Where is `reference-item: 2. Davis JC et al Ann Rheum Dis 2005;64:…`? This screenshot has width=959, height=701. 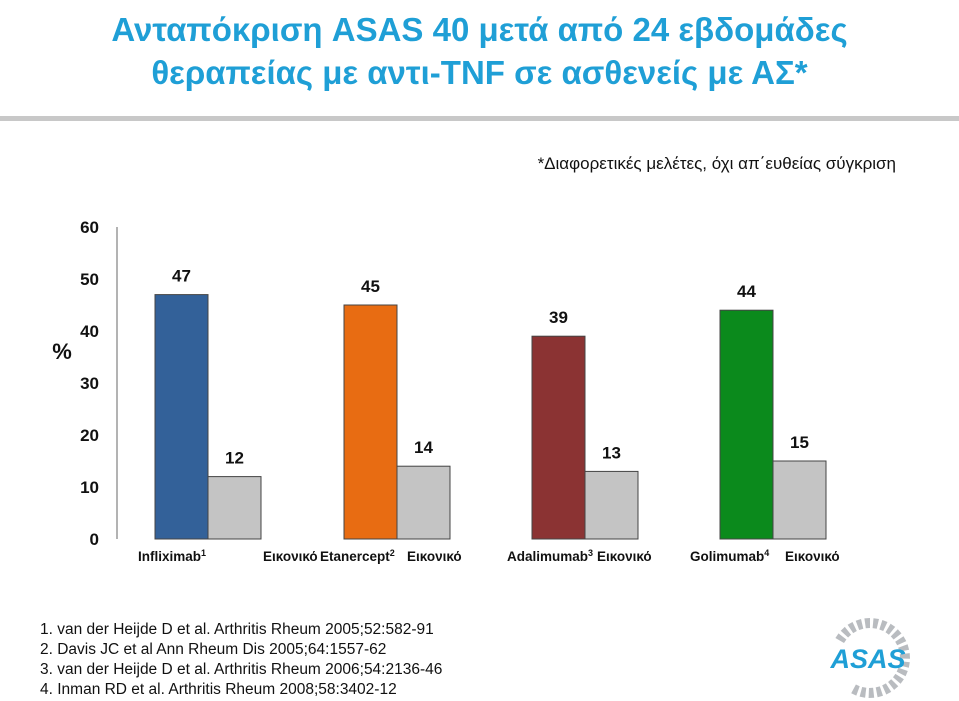 reference-item: 2. Davis JC et al Ann Rheum Dis 2005;64:… is located at coordinates (213, 649).